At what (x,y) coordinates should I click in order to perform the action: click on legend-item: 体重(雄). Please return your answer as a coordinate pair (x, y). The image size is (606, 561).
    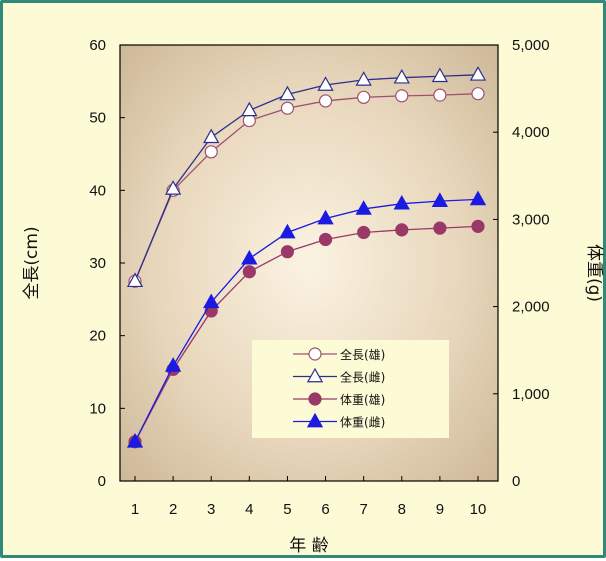
    Looking at the image, I should click on (339, 399).